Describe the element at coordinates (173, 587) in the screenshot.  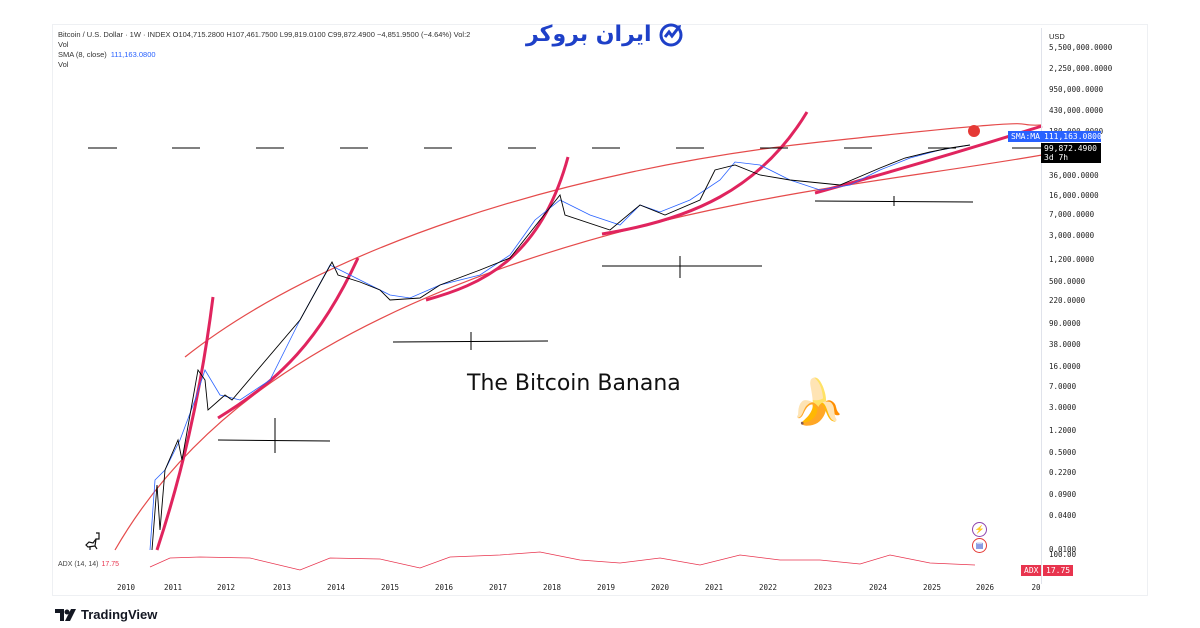
I see `year-tick: 2011` at that location.